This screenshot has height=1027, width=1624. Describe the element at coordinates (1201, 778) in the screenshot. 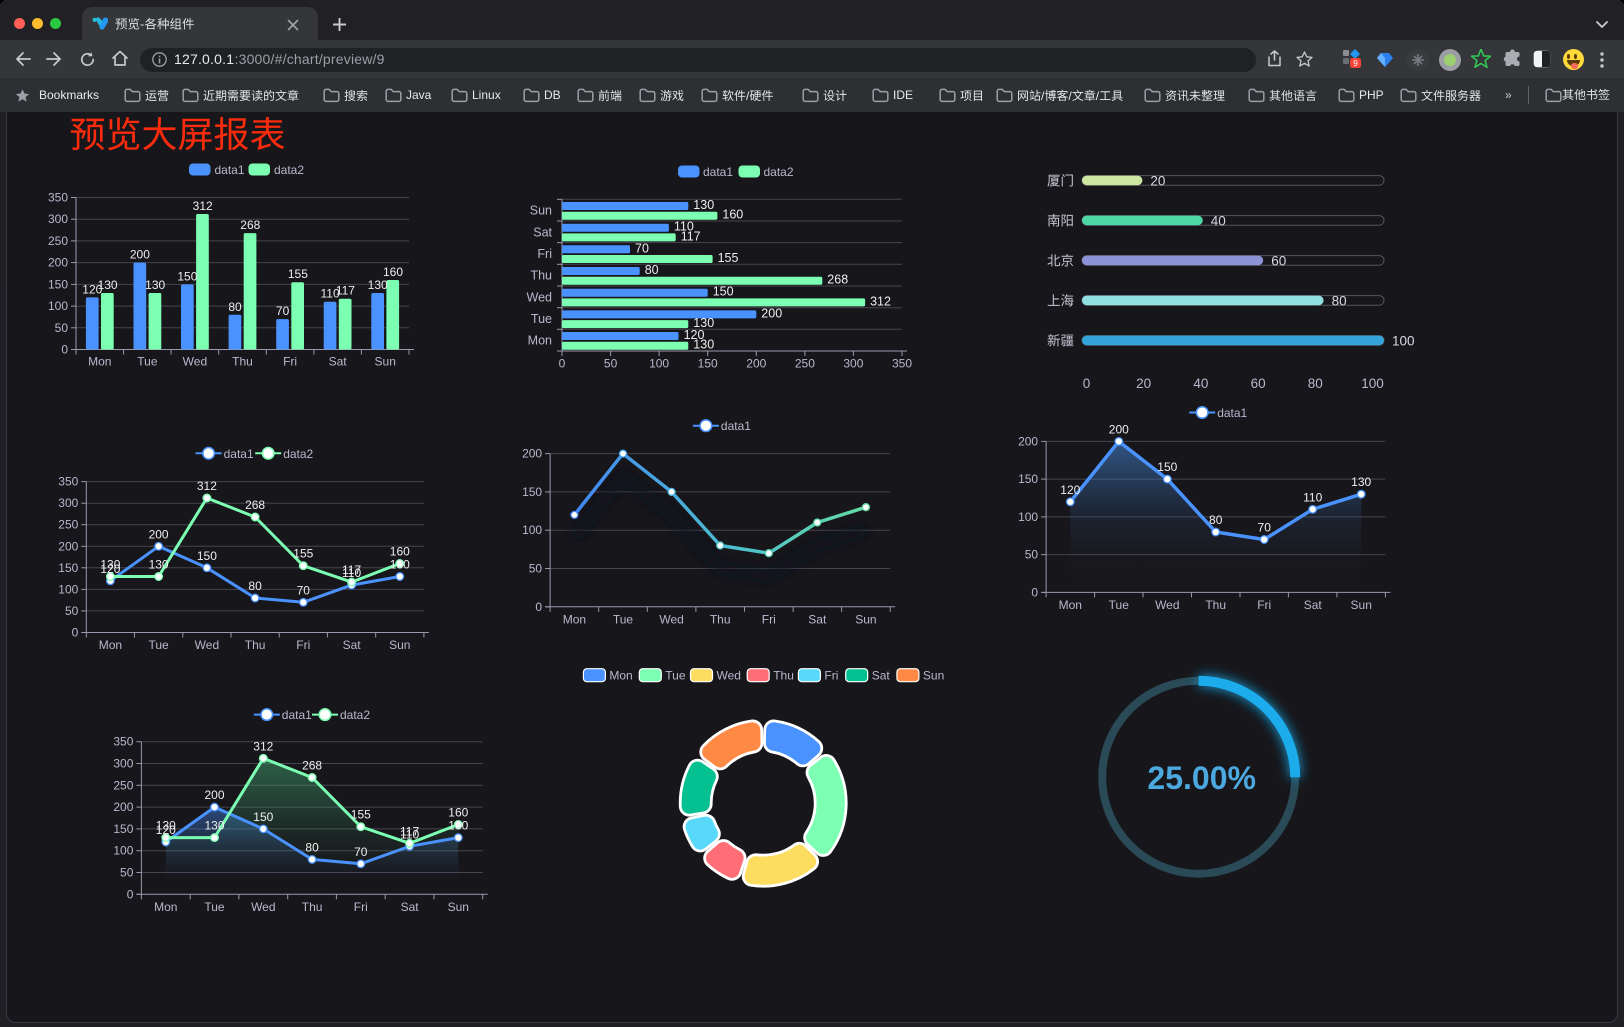

I see `svg-text: 25.00%` at that location.